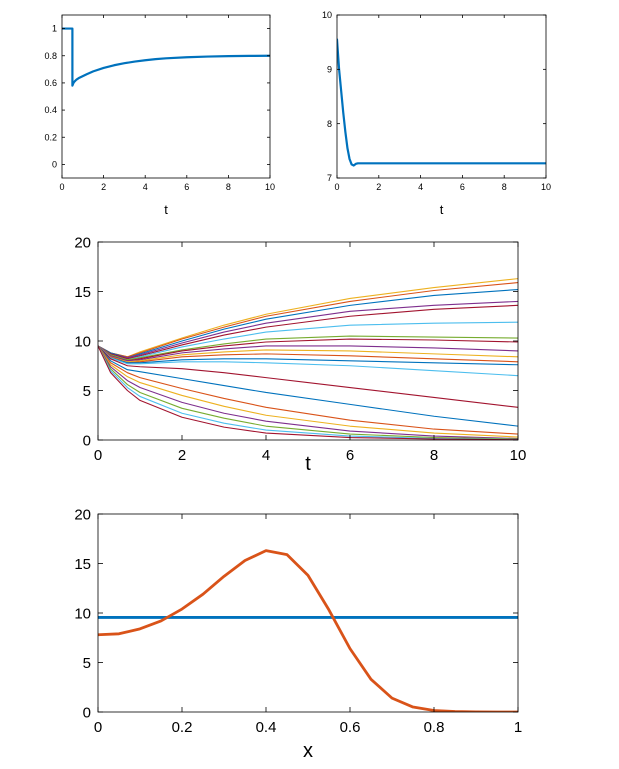 This screenshot has width=619, height=769. I want to click on x-tick-label: 0.4, so click(266, 727).